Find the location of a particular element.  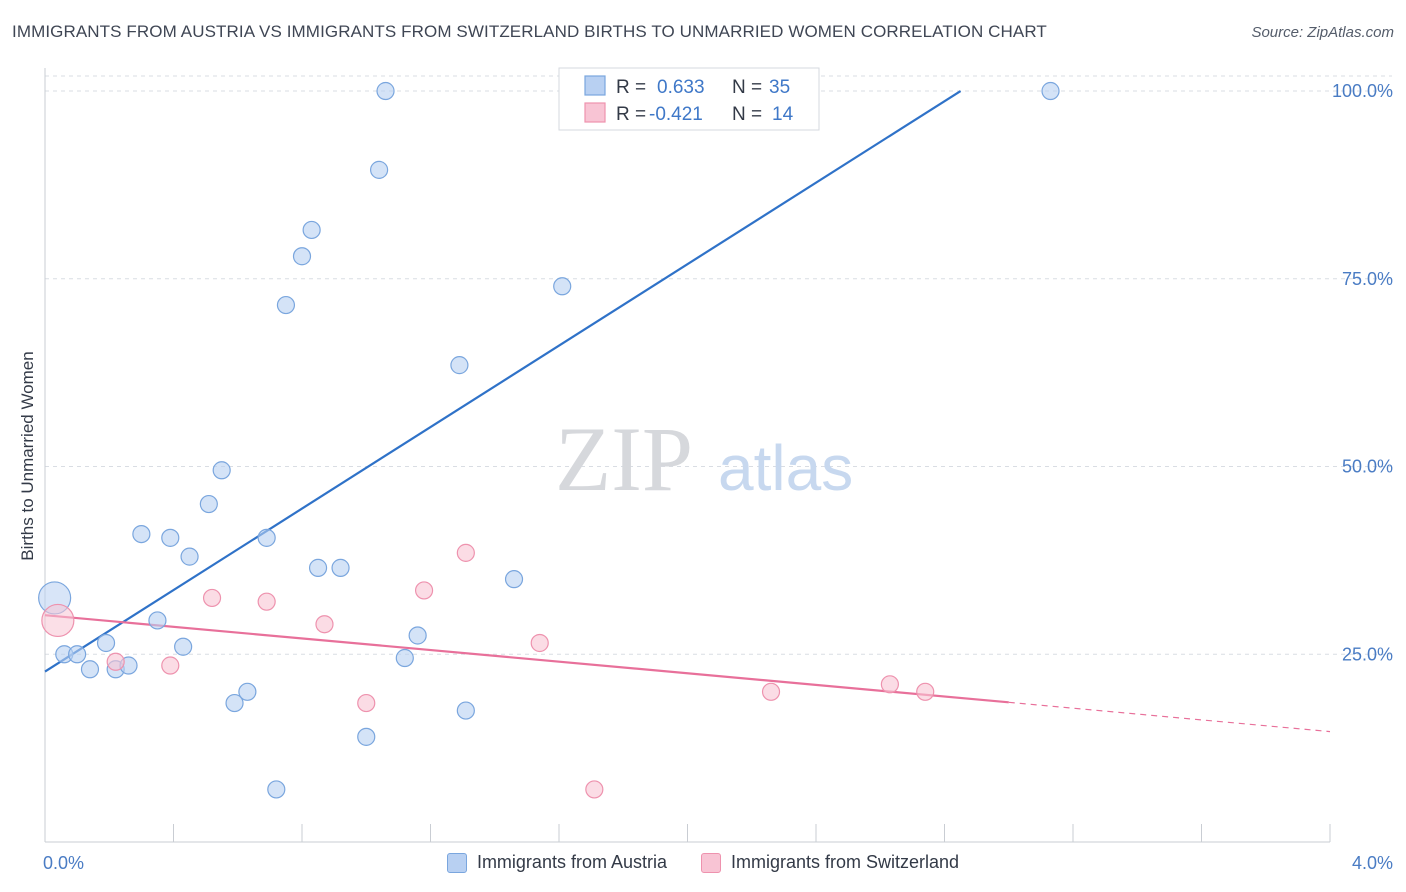

series-label-austria: Immigrants from Austria is located at coordinates (571, 862).